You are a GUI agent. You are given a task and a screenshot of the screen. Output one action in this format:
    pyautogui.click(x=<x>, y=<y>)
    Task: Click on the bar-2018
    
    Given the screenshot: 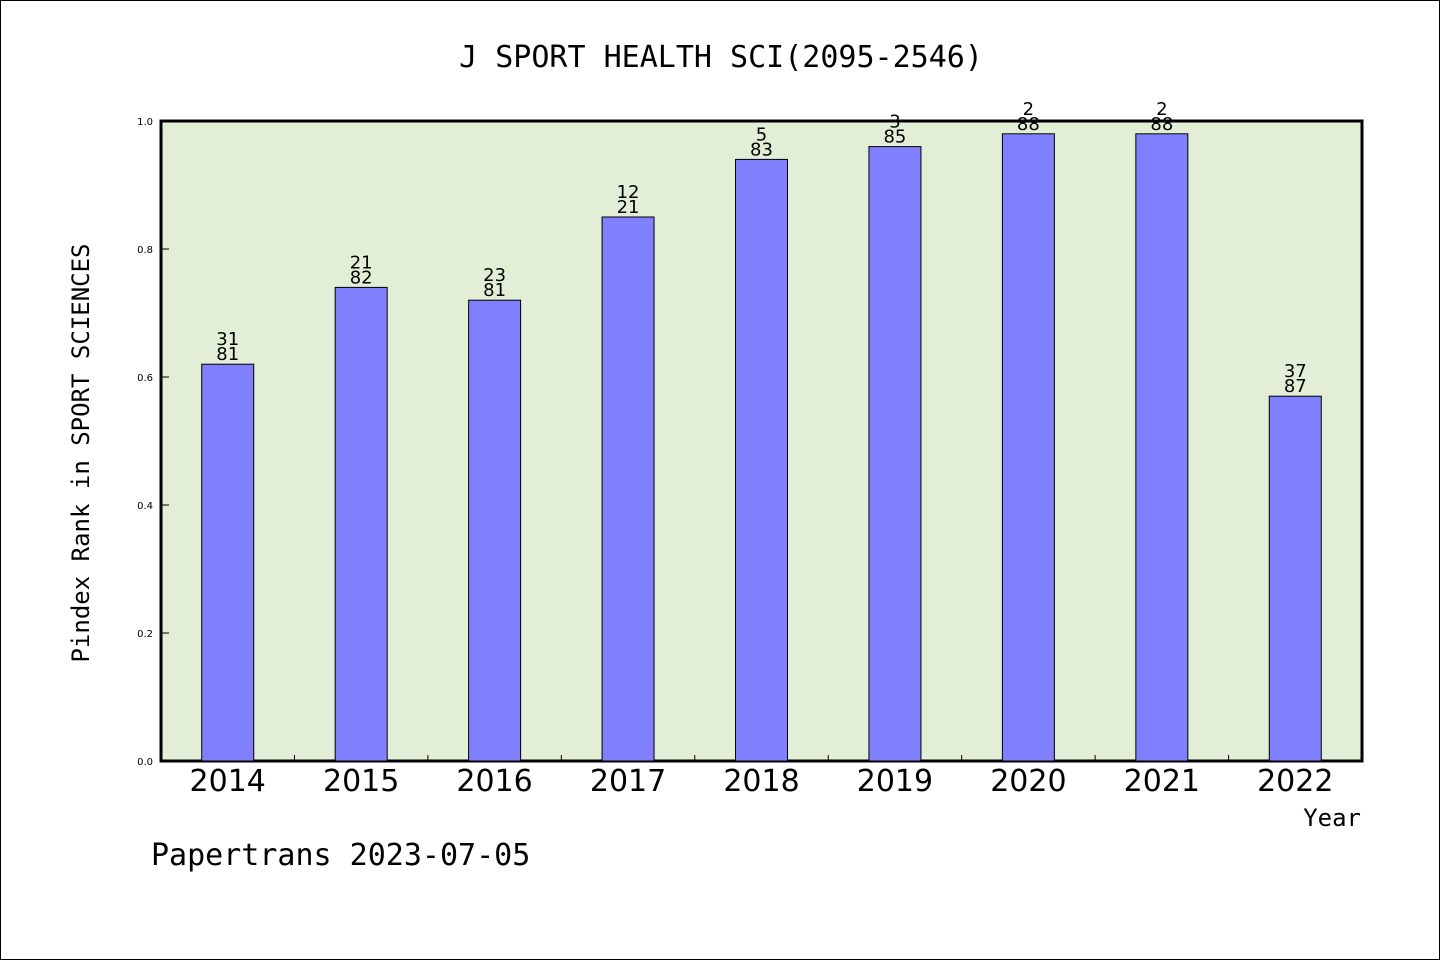 What is the action you would take?
    pyautogui.click(x=761, y=460)
    